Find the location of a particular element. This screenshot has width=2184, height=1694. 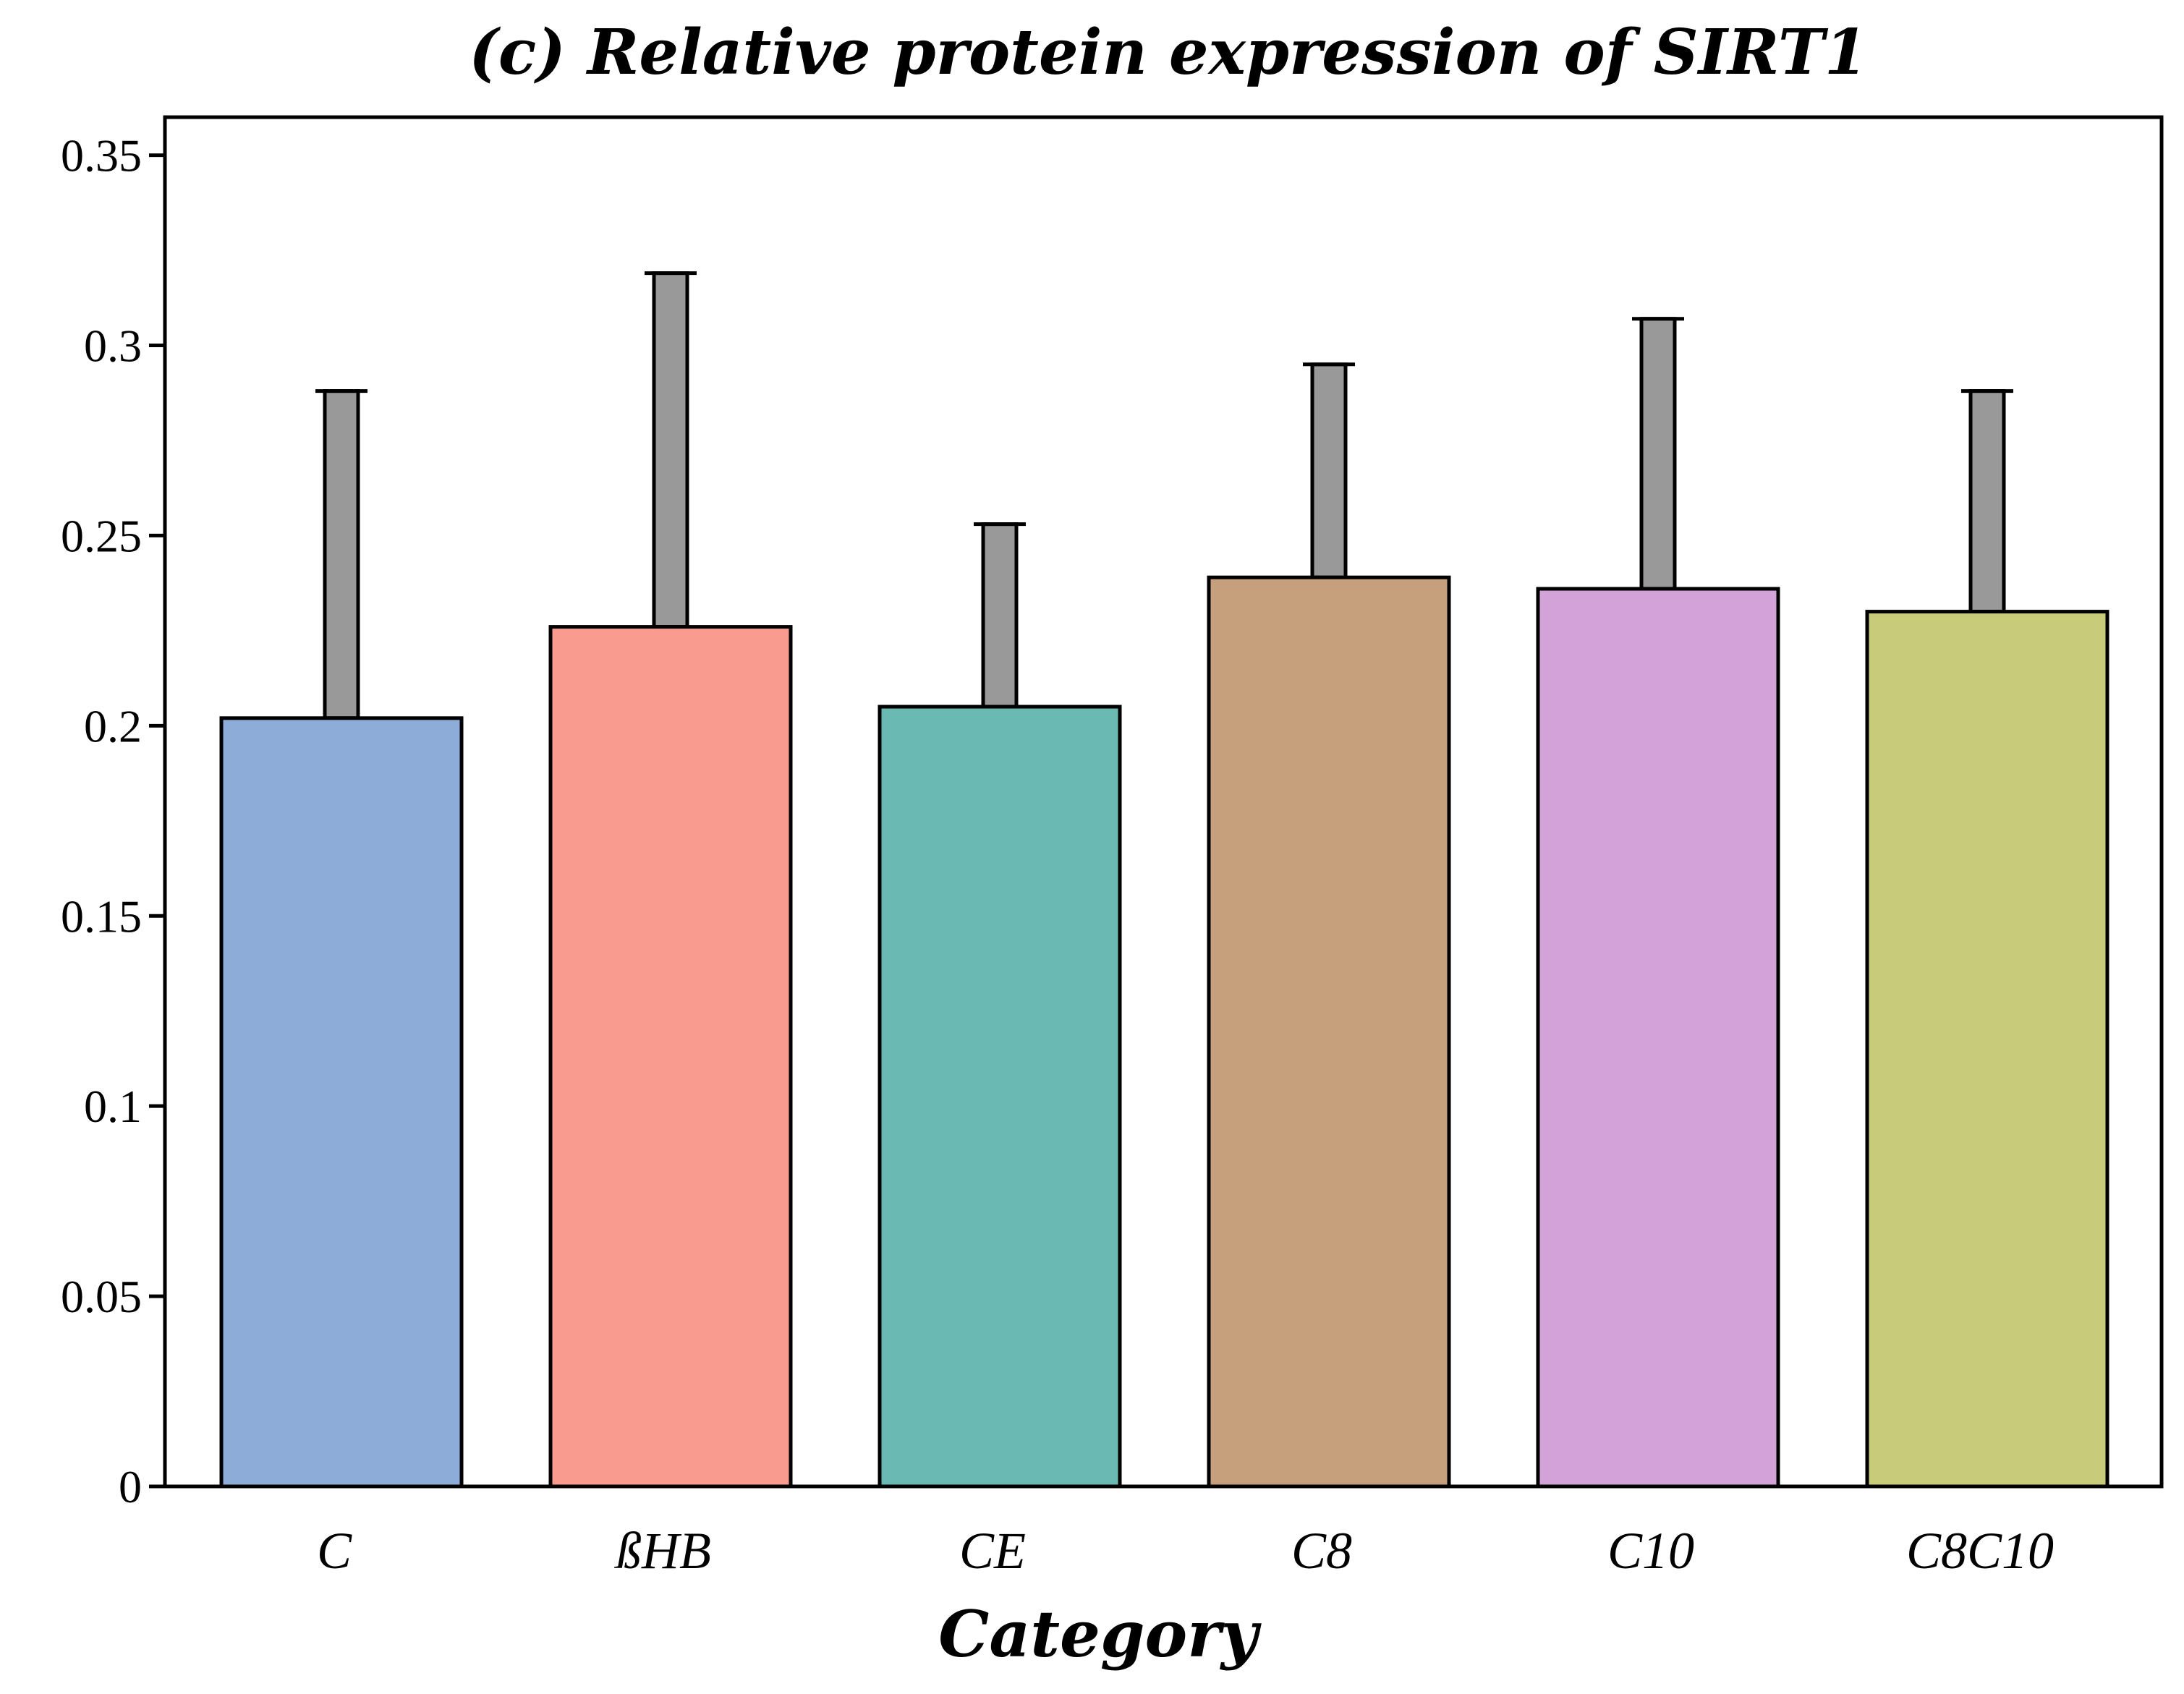

x-tick-label: C8C10 is located at coordinates (1980, 1551).